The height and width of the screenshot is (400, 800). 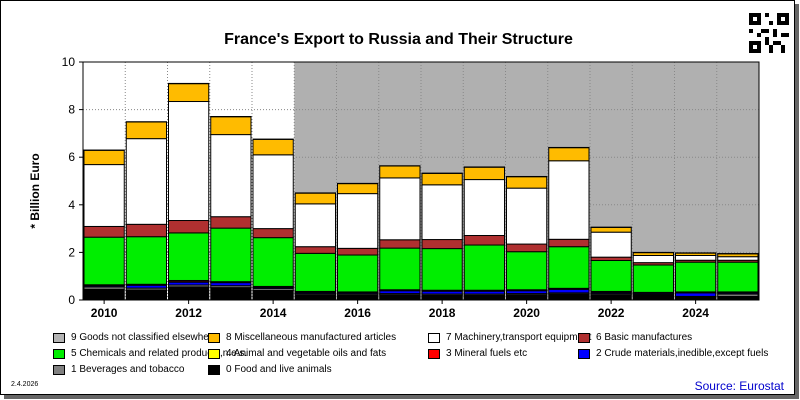 What do you see at coordinates (231, 126) in the screenshot?
I see `bar-segment-2013-s8` at bounding box center [231, 126].